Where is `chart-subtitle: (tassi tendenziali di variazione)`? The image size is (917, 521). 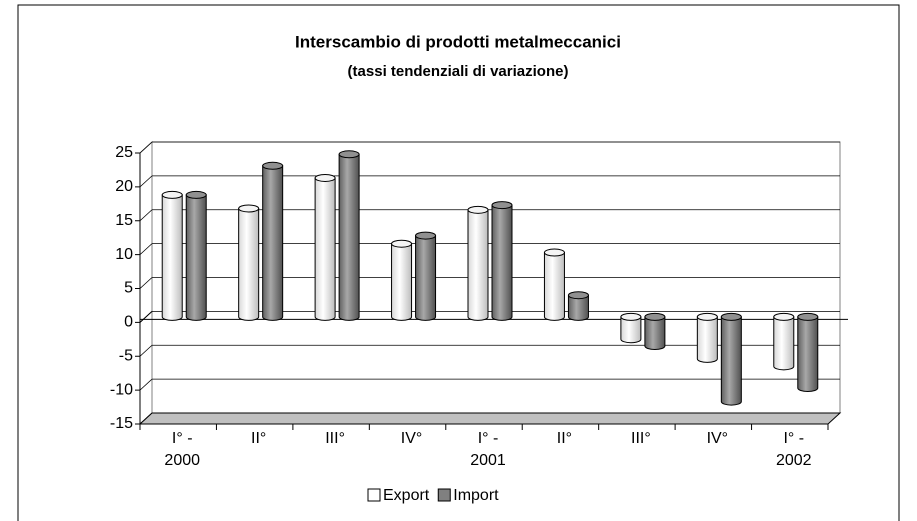 chart-subtitle: (tassi tendenziali di variazione) is located at coordinates (458, 71).